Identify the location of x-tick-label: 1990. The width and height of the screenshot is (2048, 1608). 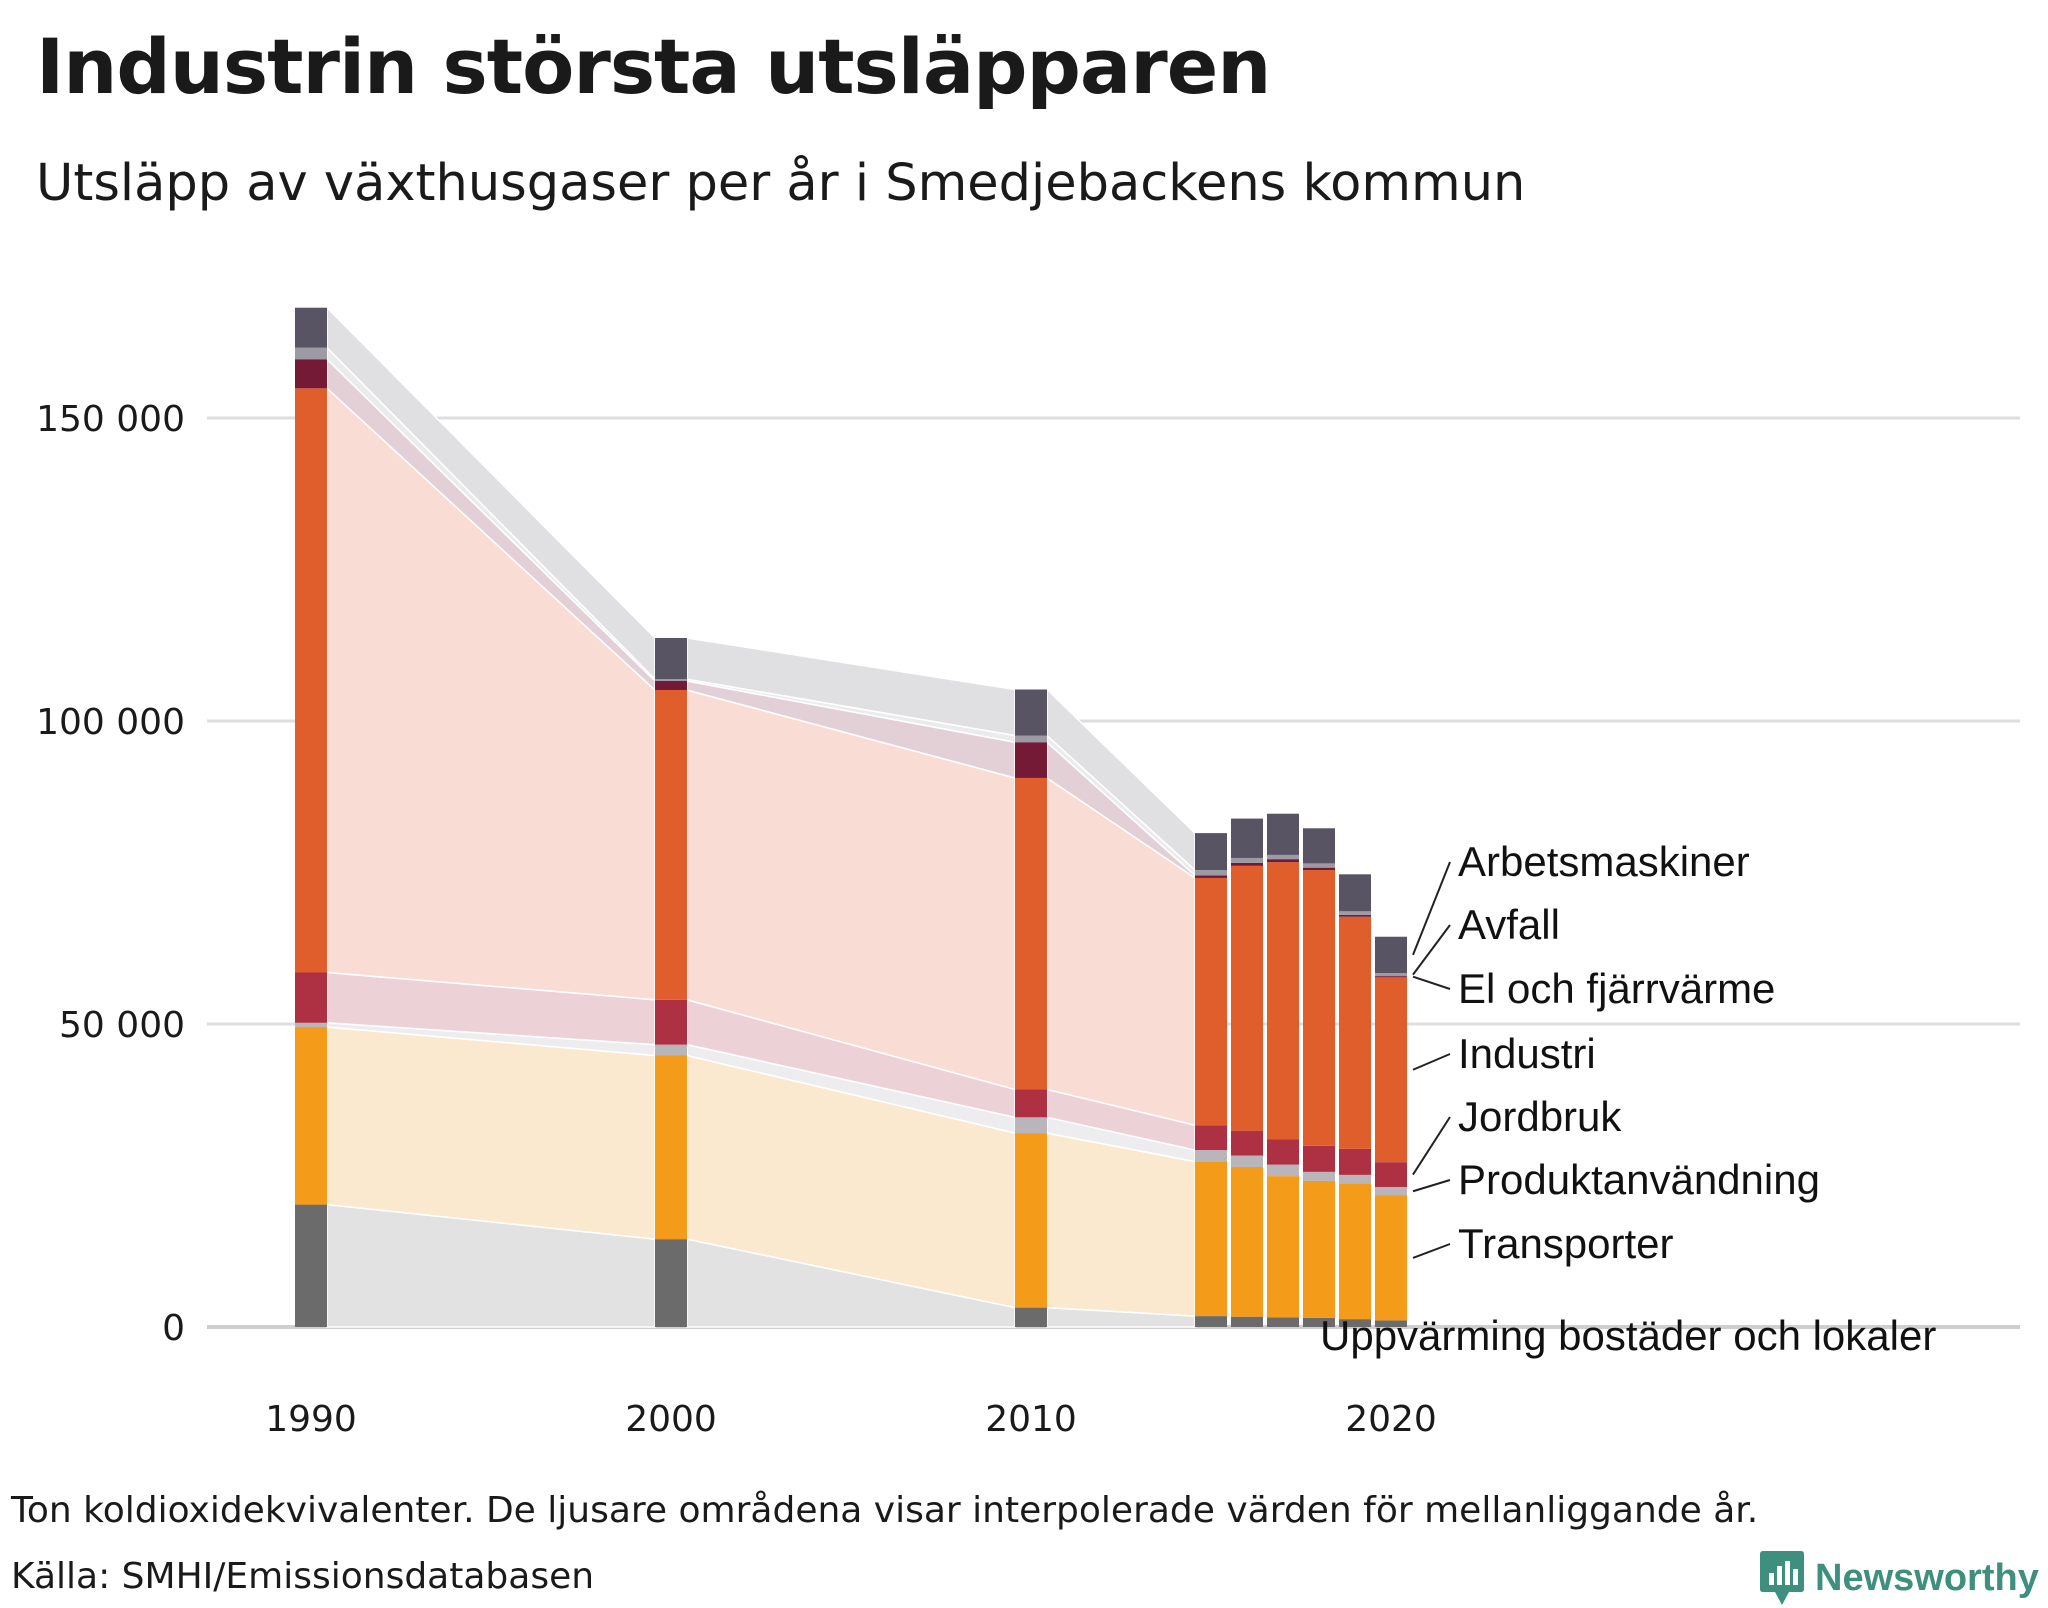
(311, 1419).